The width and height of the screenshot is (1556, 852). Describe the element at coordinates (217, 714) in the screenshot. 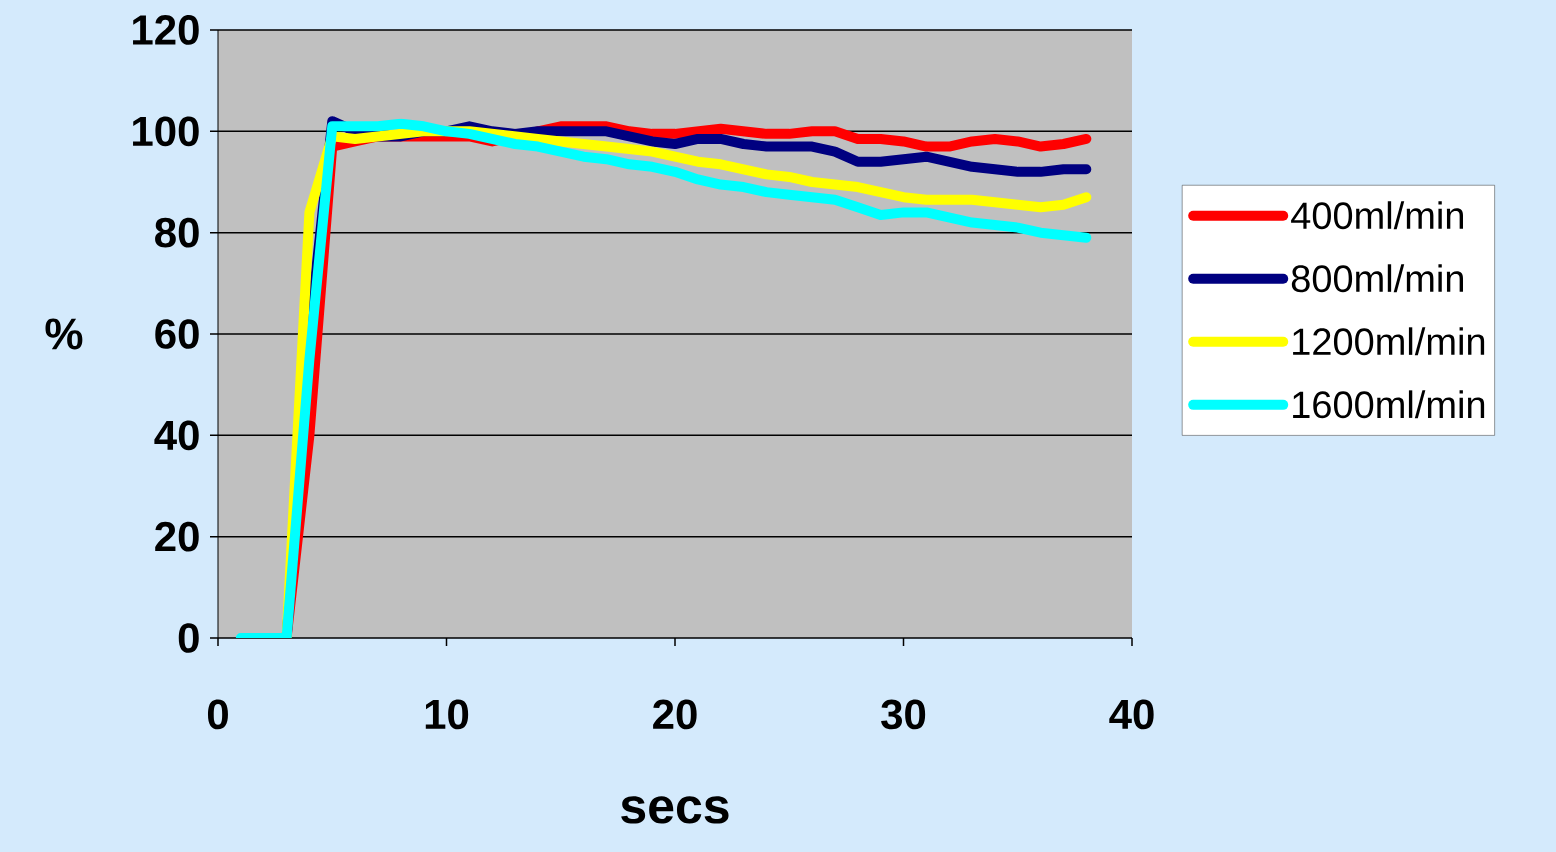

I see `x-tick-label: 0` at that location.